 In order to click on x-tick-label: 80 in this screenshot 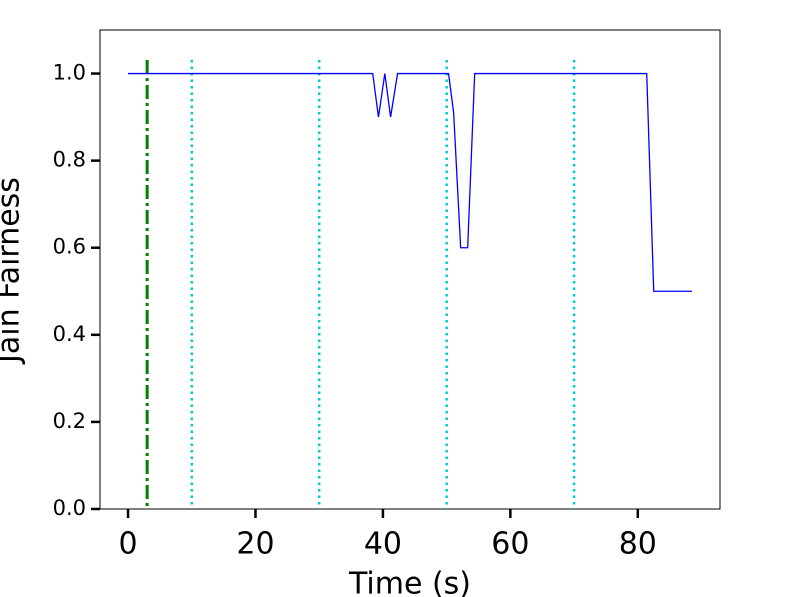, I will do `click(638, 544)`.